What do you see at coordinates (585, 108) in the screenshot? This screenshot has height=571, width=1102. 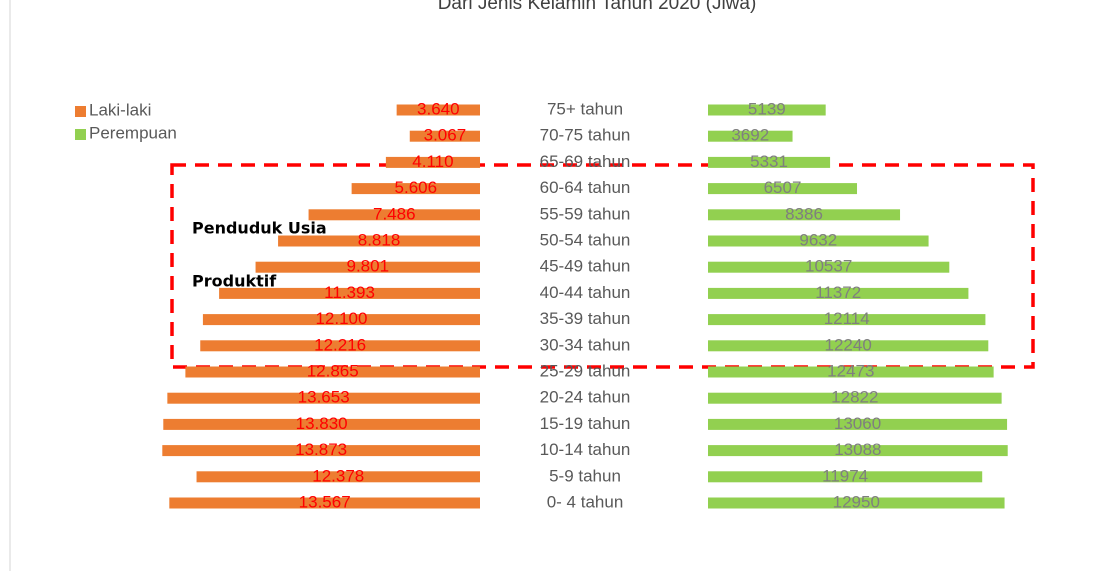 I see `category-label: 75+ tahun` at bounding box center [585, 108].